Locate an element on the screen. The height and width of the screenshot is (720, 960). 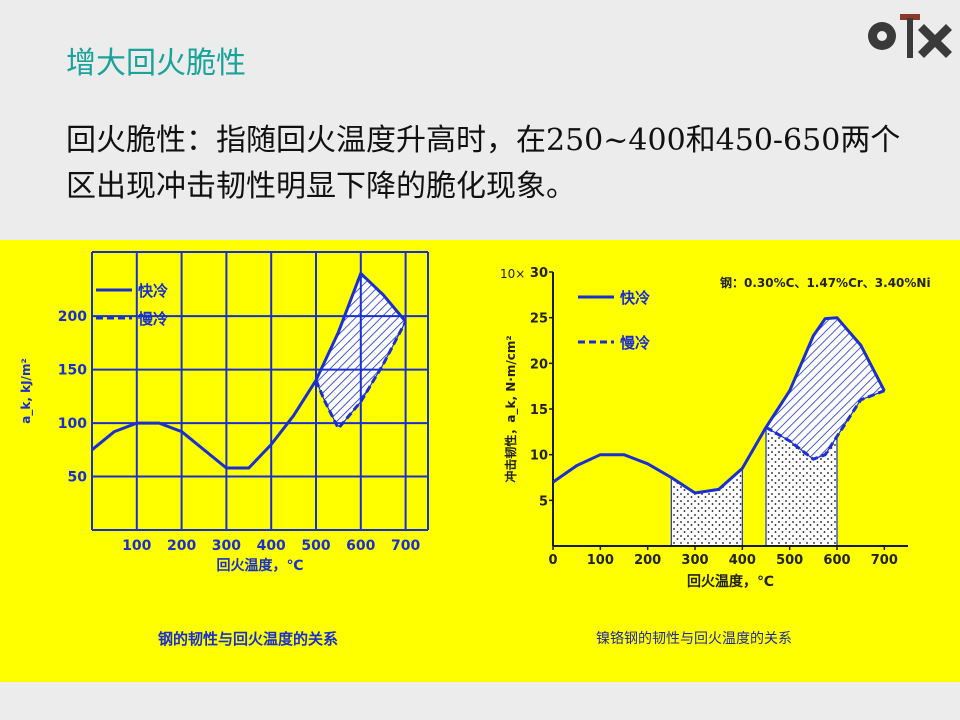
chart1-y-tick-label: 200 is located at coordinates (72, 317).